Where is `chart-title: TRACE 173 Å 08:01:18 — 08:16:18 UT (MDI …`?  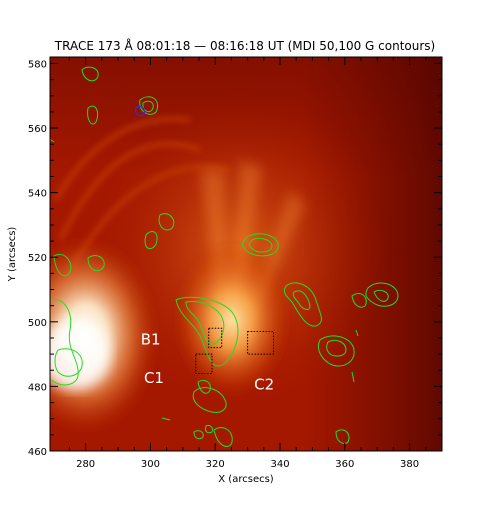 chart-title: TRACE 173 Å 08:01:18 — 08:16:18 UT (MDI … is located at coordinates (244, 45).